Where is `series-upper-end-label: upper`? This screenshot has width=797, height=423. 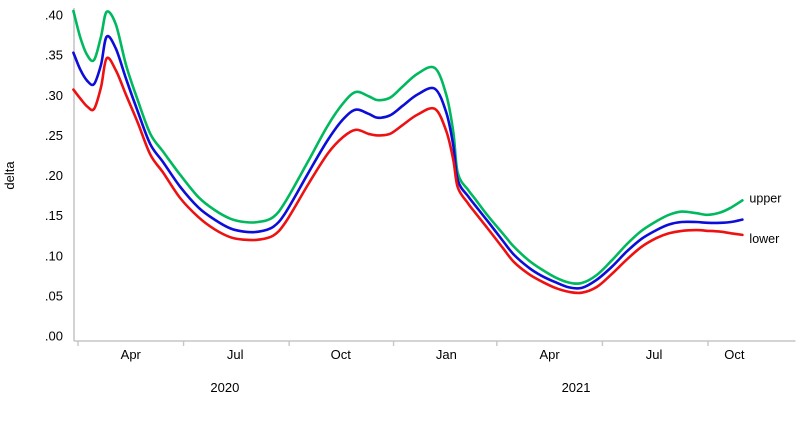 series-upper-end-label: upper is located at coordinates (765, 198).